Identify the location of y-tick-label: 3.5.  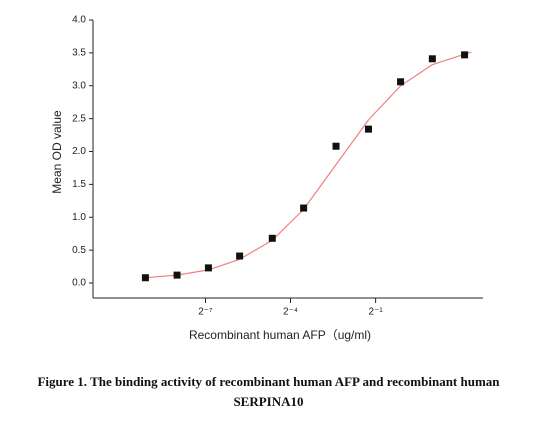
(79, 53).